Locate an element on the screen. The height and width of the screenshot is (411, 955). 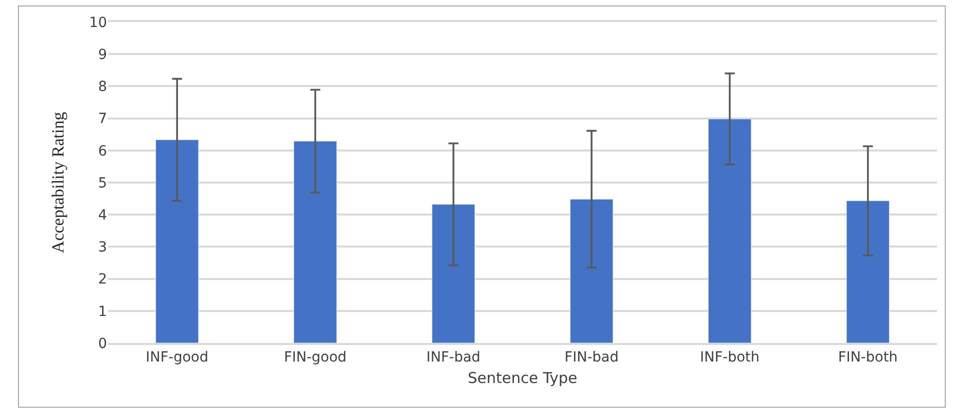
y-tick-label: 1 is located at coordinates (102, 312).